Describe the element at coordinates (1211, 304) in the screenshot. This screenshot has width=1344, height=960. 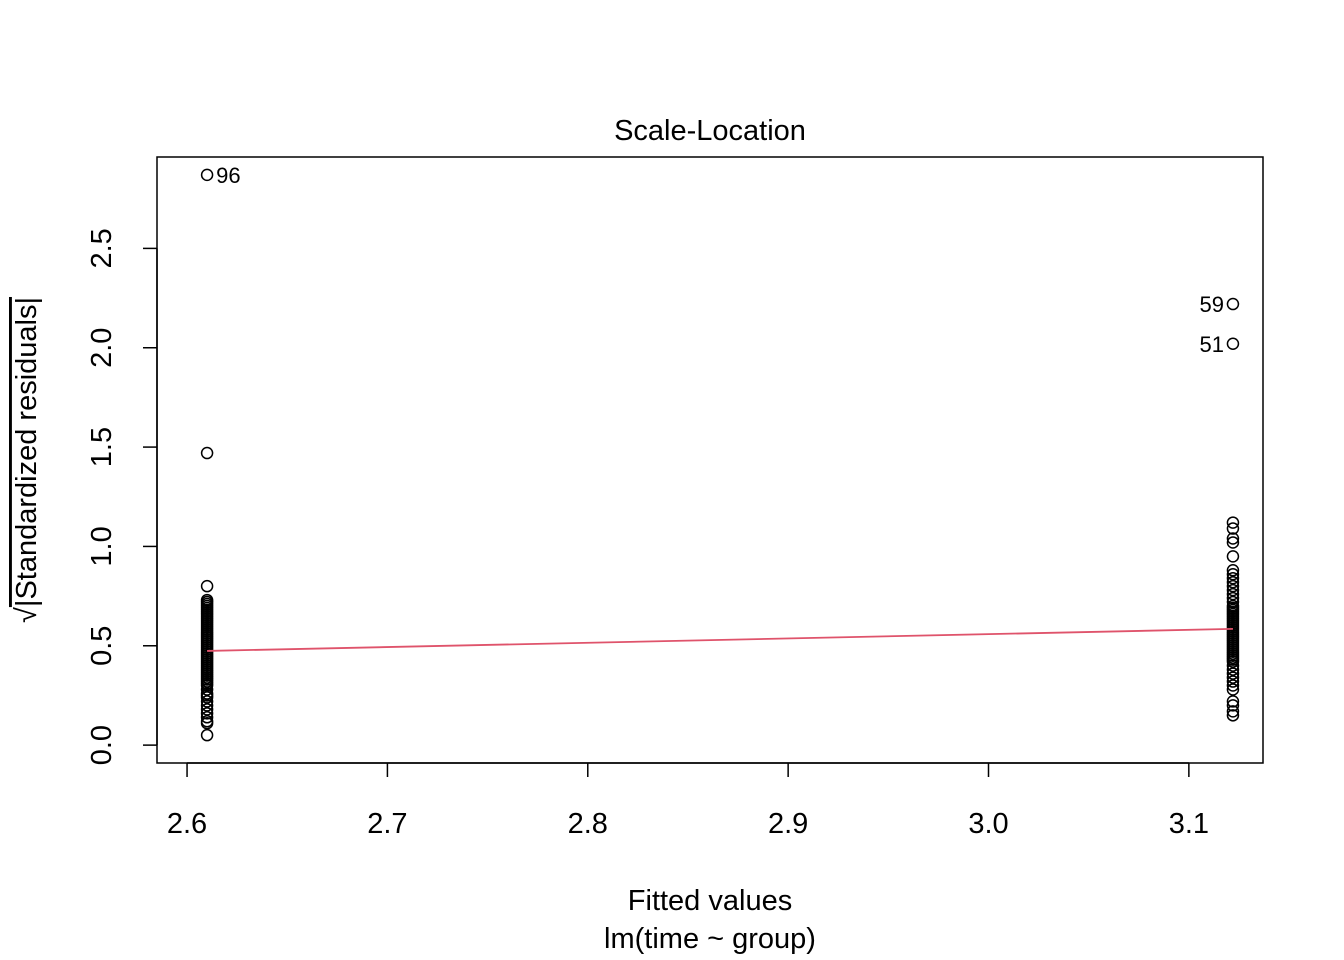
I see `point-label: 59` at that location.